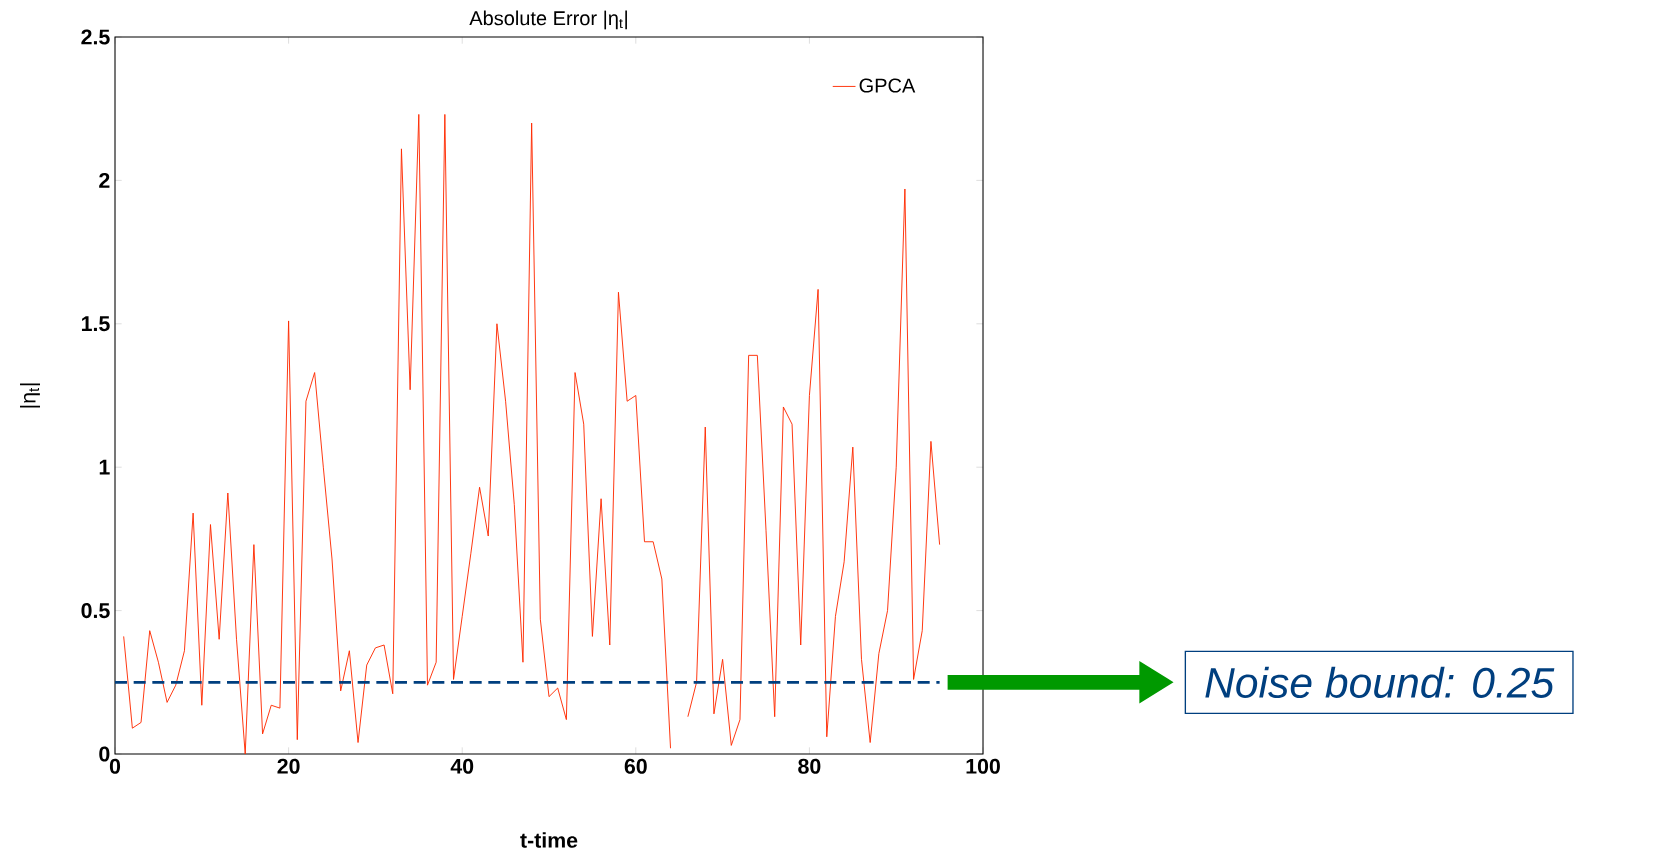 The height and width of the screenshot is (856, 1662). Describe the element at coordinates (809, 766) in the screenshot. I see `x-tick-label: 80` at that location.